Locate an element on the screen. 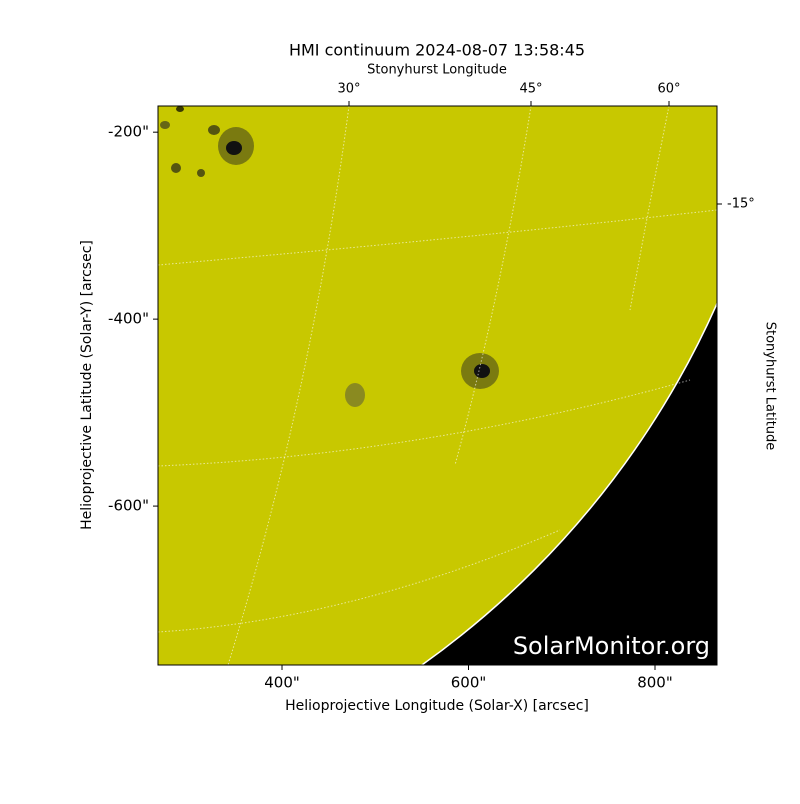  x-tick-label: 400" is located at coordinates (282, 683).